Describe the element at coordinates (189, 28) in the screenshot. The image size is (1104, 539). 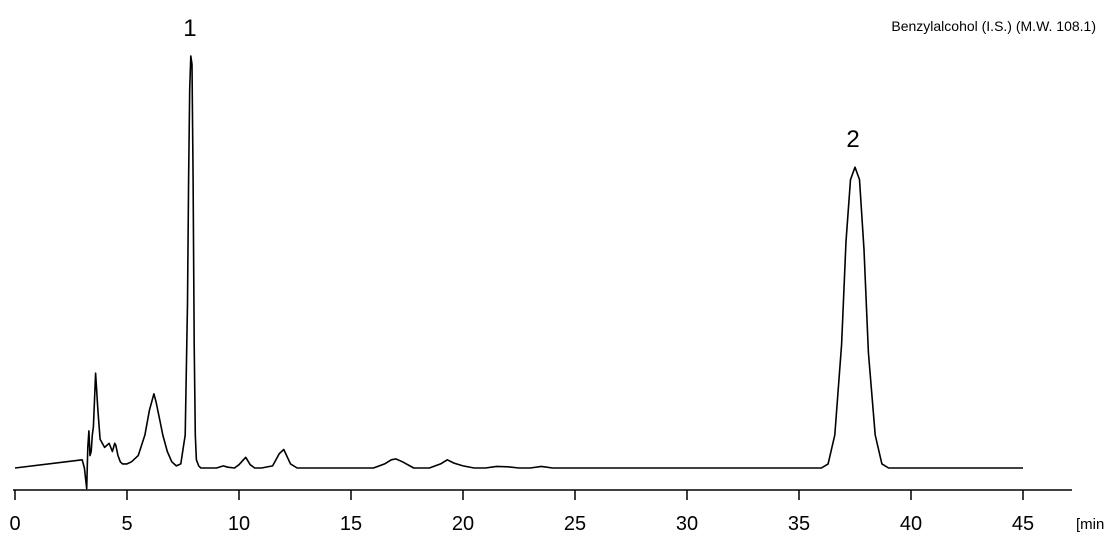
I see `peak-label-1: 1` at that location.